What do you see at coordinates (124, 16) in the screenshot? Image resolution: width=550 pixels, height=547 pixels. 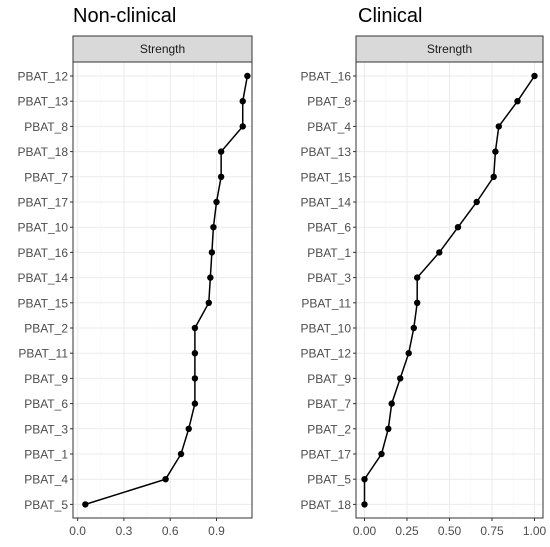 I see `panel-title: Non-clinical` at bounding box center [124, 16].